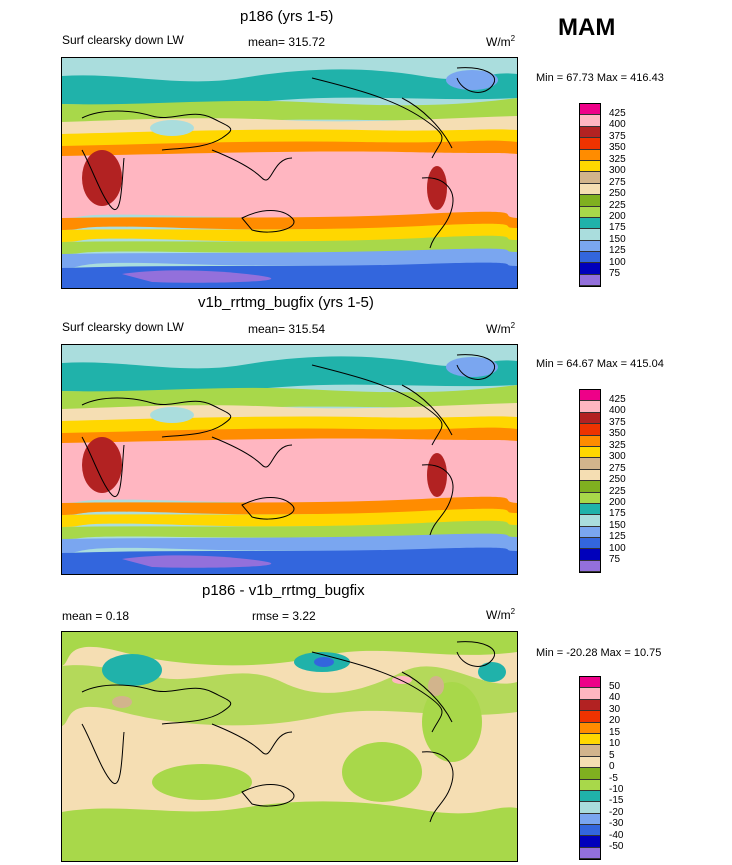 The image size is (732, 865). I want to click on panel-2-variable: Surf clearsky down LW, so click(123, 327).